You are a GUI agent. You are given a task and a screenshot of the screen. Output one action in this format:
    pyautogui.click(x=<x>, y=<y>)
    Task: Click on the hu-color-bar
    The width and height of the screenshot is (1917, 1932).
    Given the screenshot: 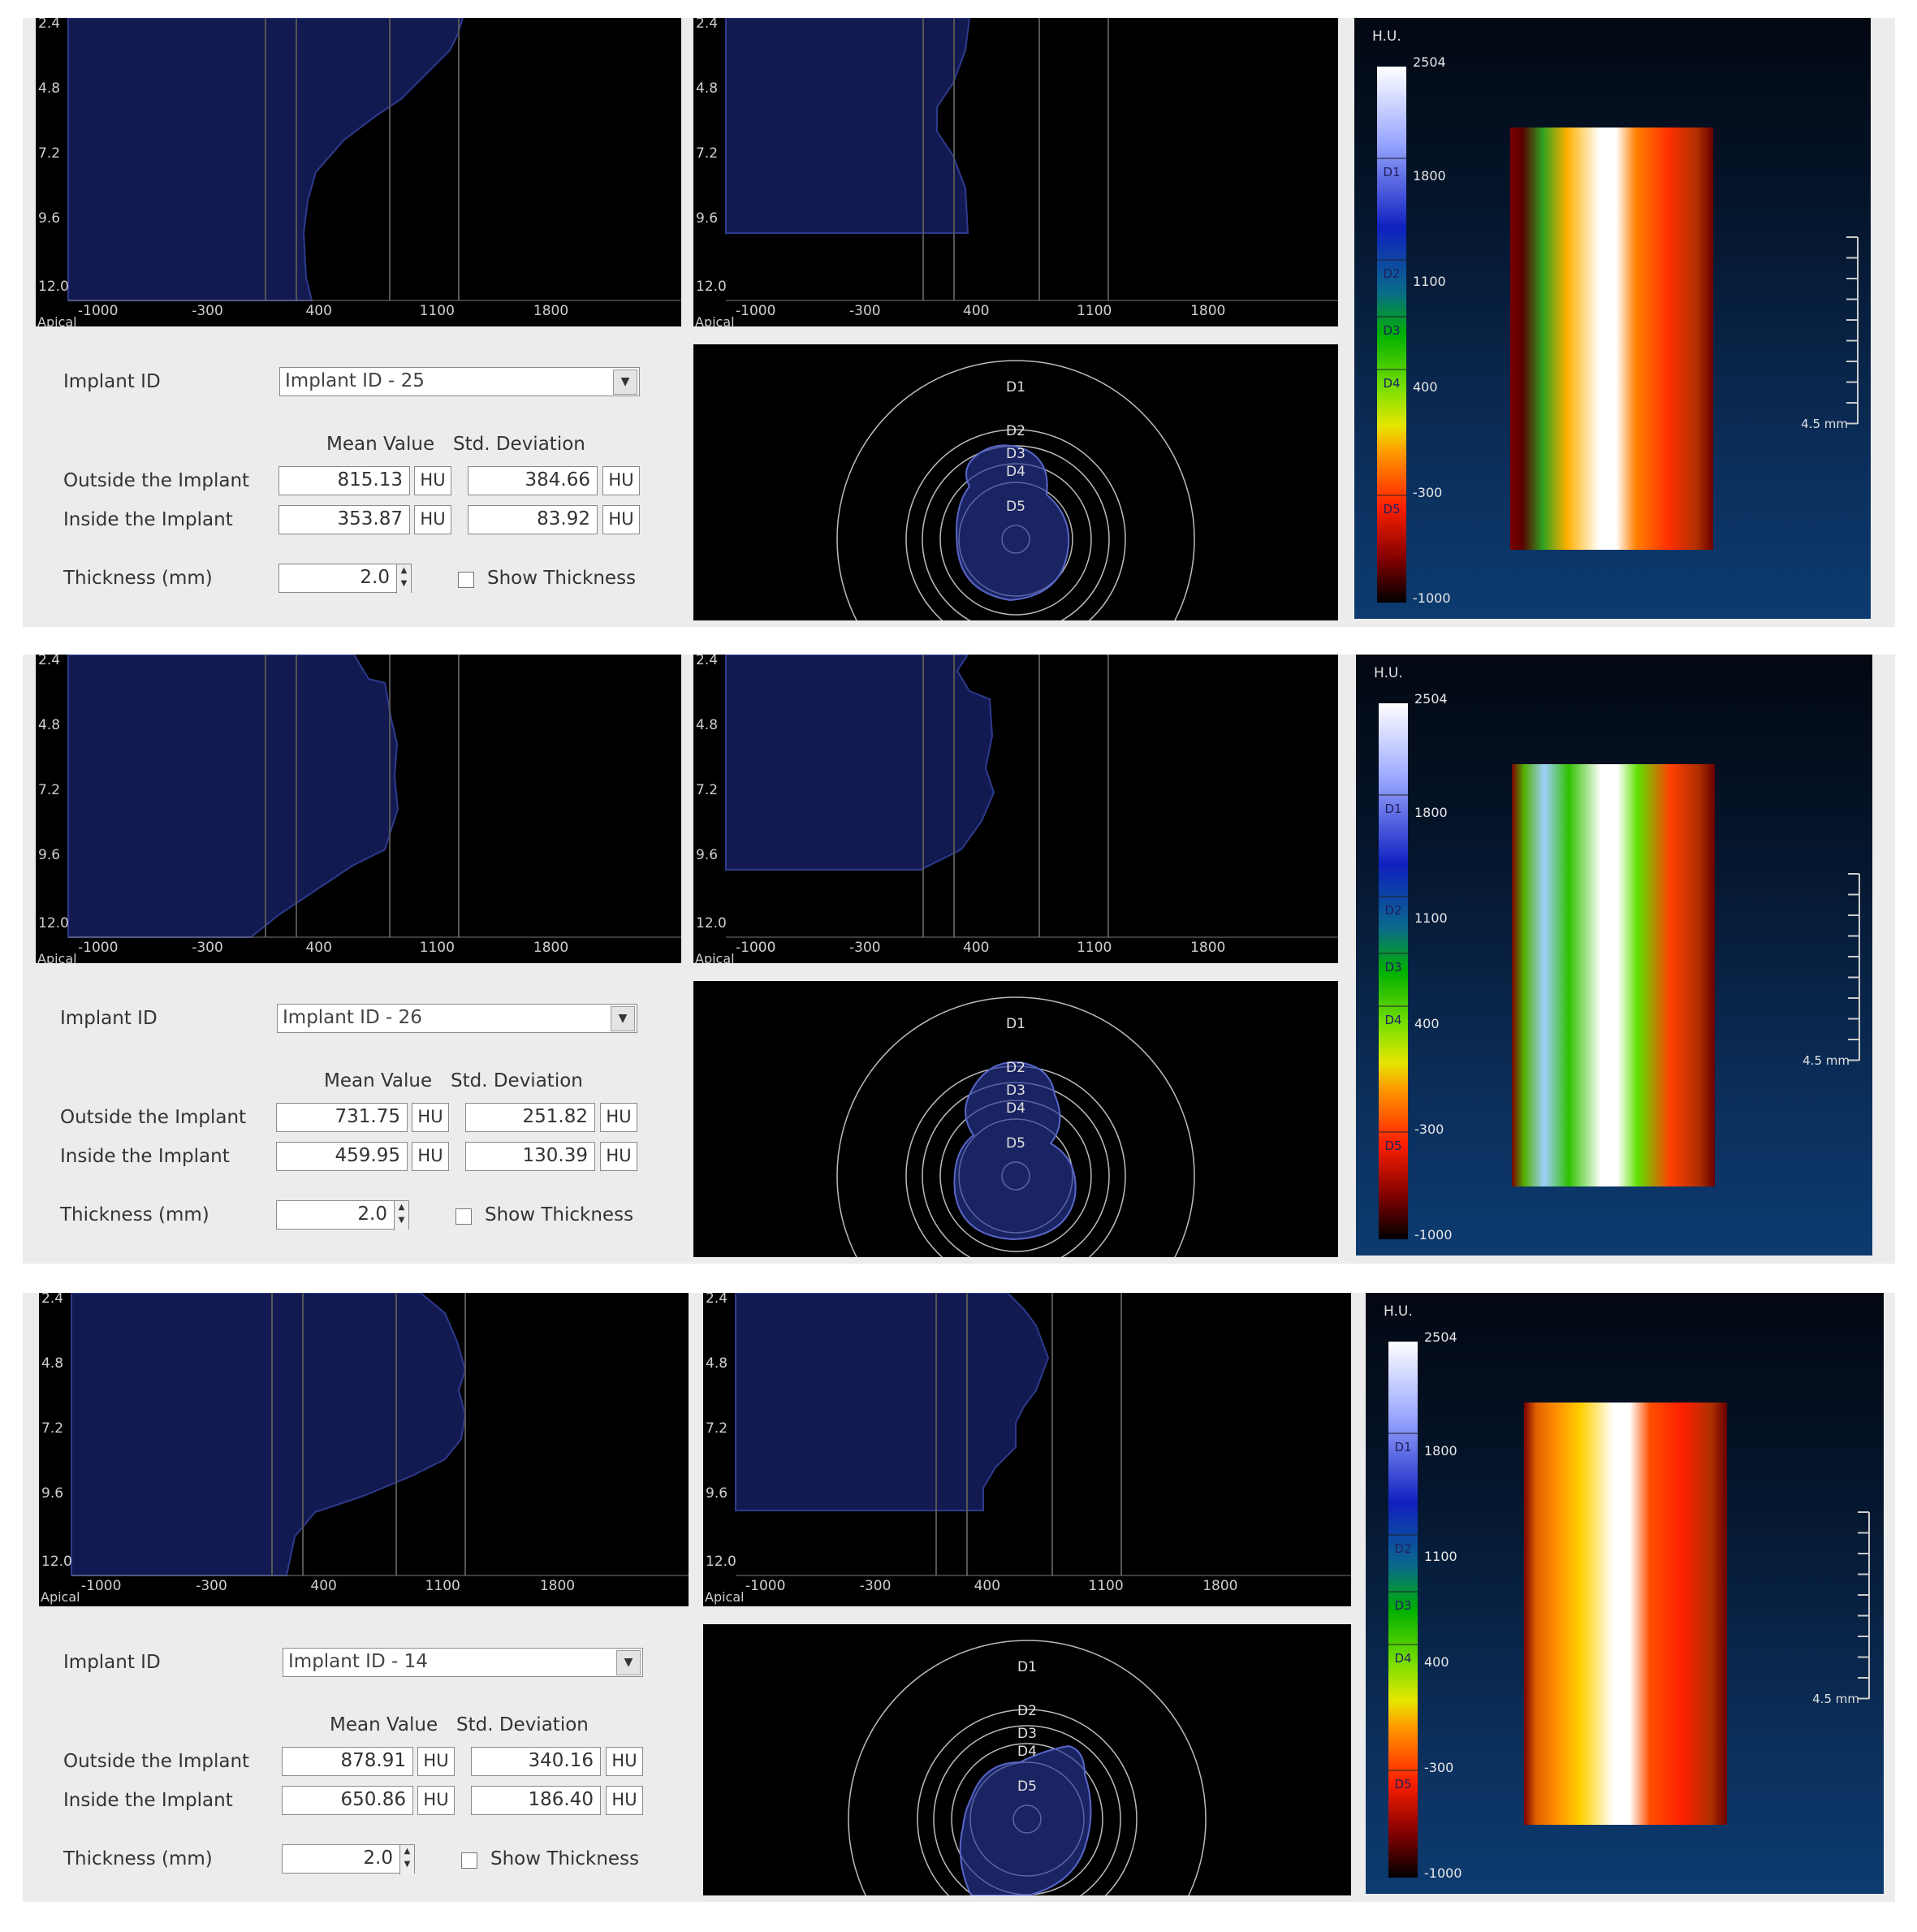 What is the action you would take?
    pyautogui.click(x=1391, y=335)
    